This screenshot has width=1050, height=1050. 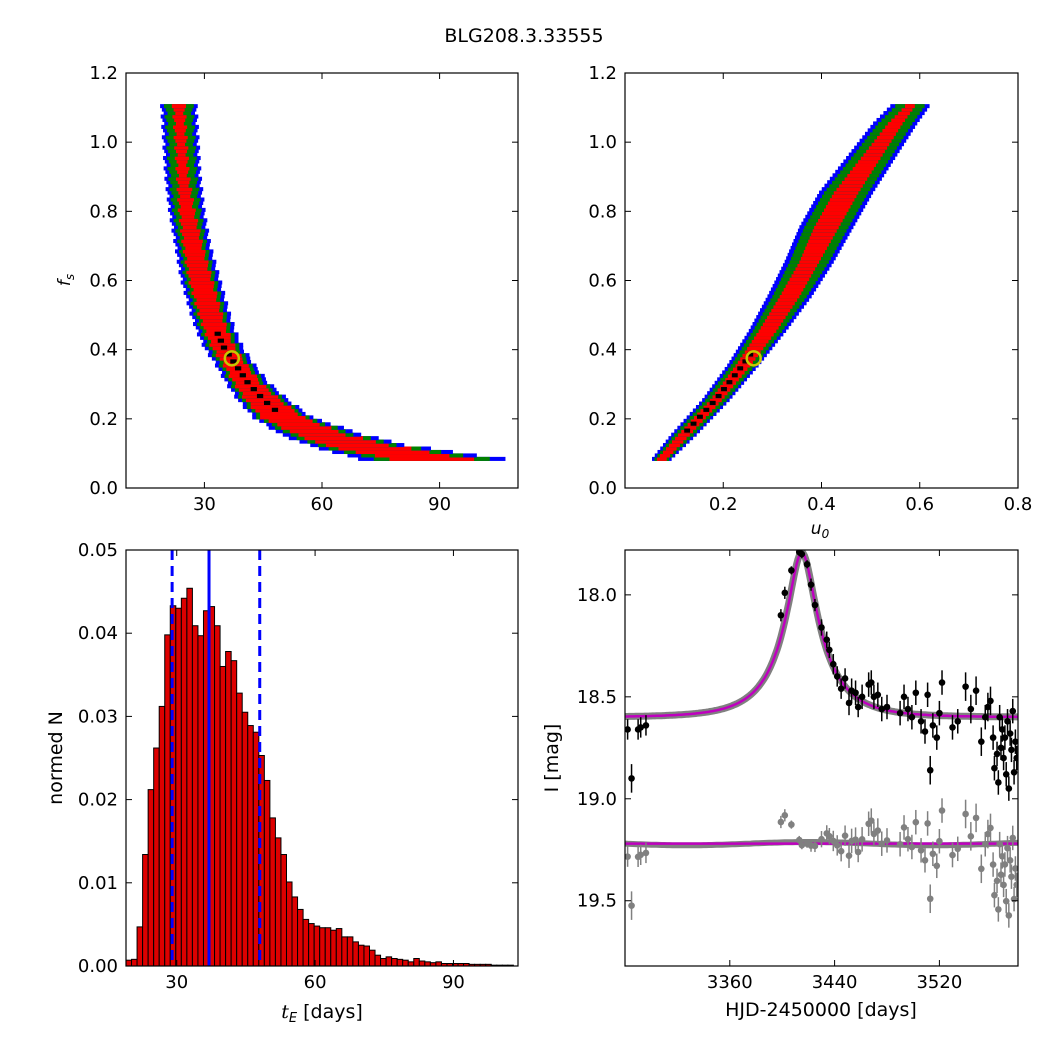 I want to click on tE-histogram-xtick-label: 90, so click(x=453, y=982).